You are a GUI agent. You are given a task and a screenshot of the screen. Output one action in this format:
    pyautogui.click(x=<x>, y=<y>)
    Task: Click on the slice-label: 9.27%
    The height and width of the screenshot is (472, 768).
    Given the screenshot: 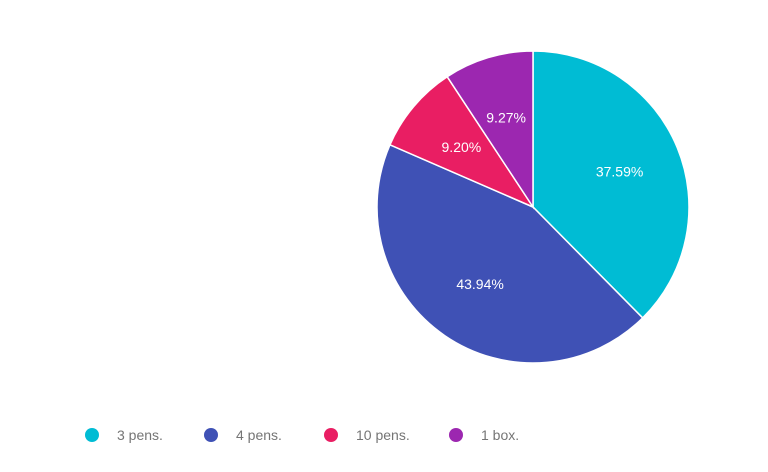 What is the action you would take?
    pyautogui.click(x=506, y=117)
    